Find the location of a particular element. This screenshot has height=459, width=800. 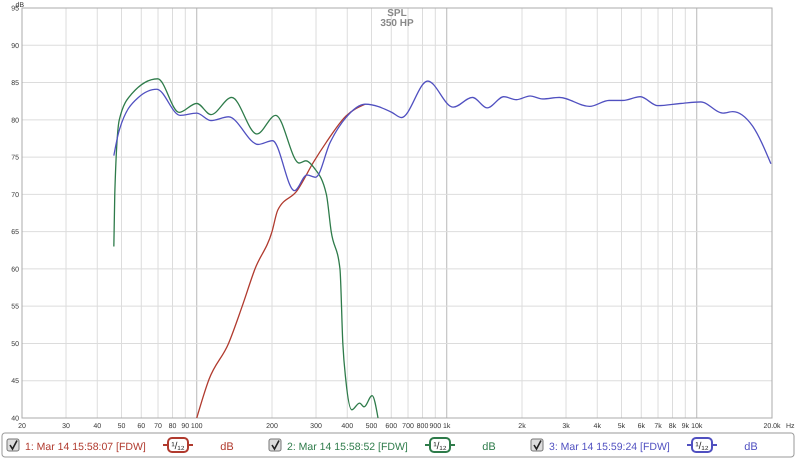

text: 2: Mar 14 15:58:52 [FDW] is located at coordinates (347, 447).